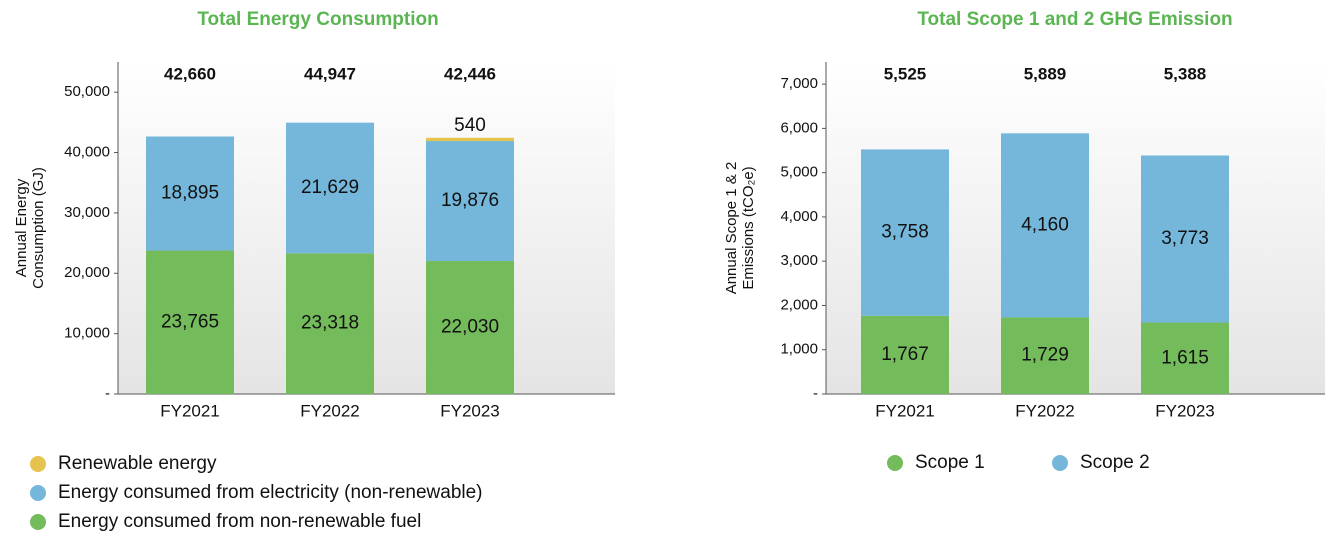 Image resolution: width=1328 pixels, height=544 pixels. Describe the element at coordinates (1074, 19) in the screenshot. I see `chart-title: Total Scope 1 and 2 GHG Emission` at that location.